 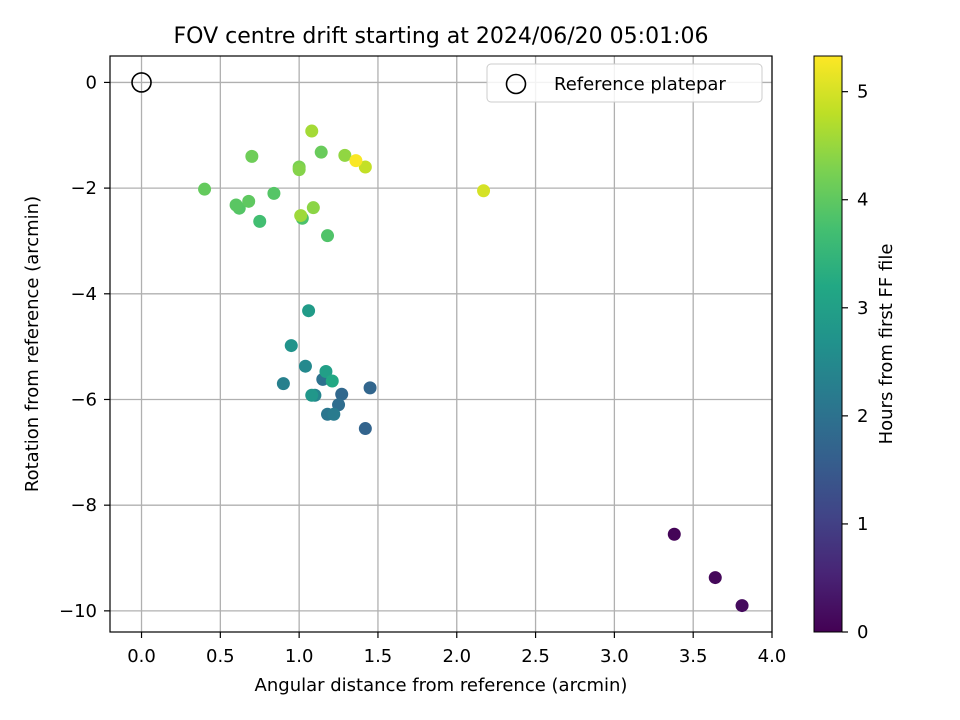 What do you see at coordinates (862, 632) in the screenshot?
I see `colorbar-tick-label: 0` at bounding box center [862, 632].